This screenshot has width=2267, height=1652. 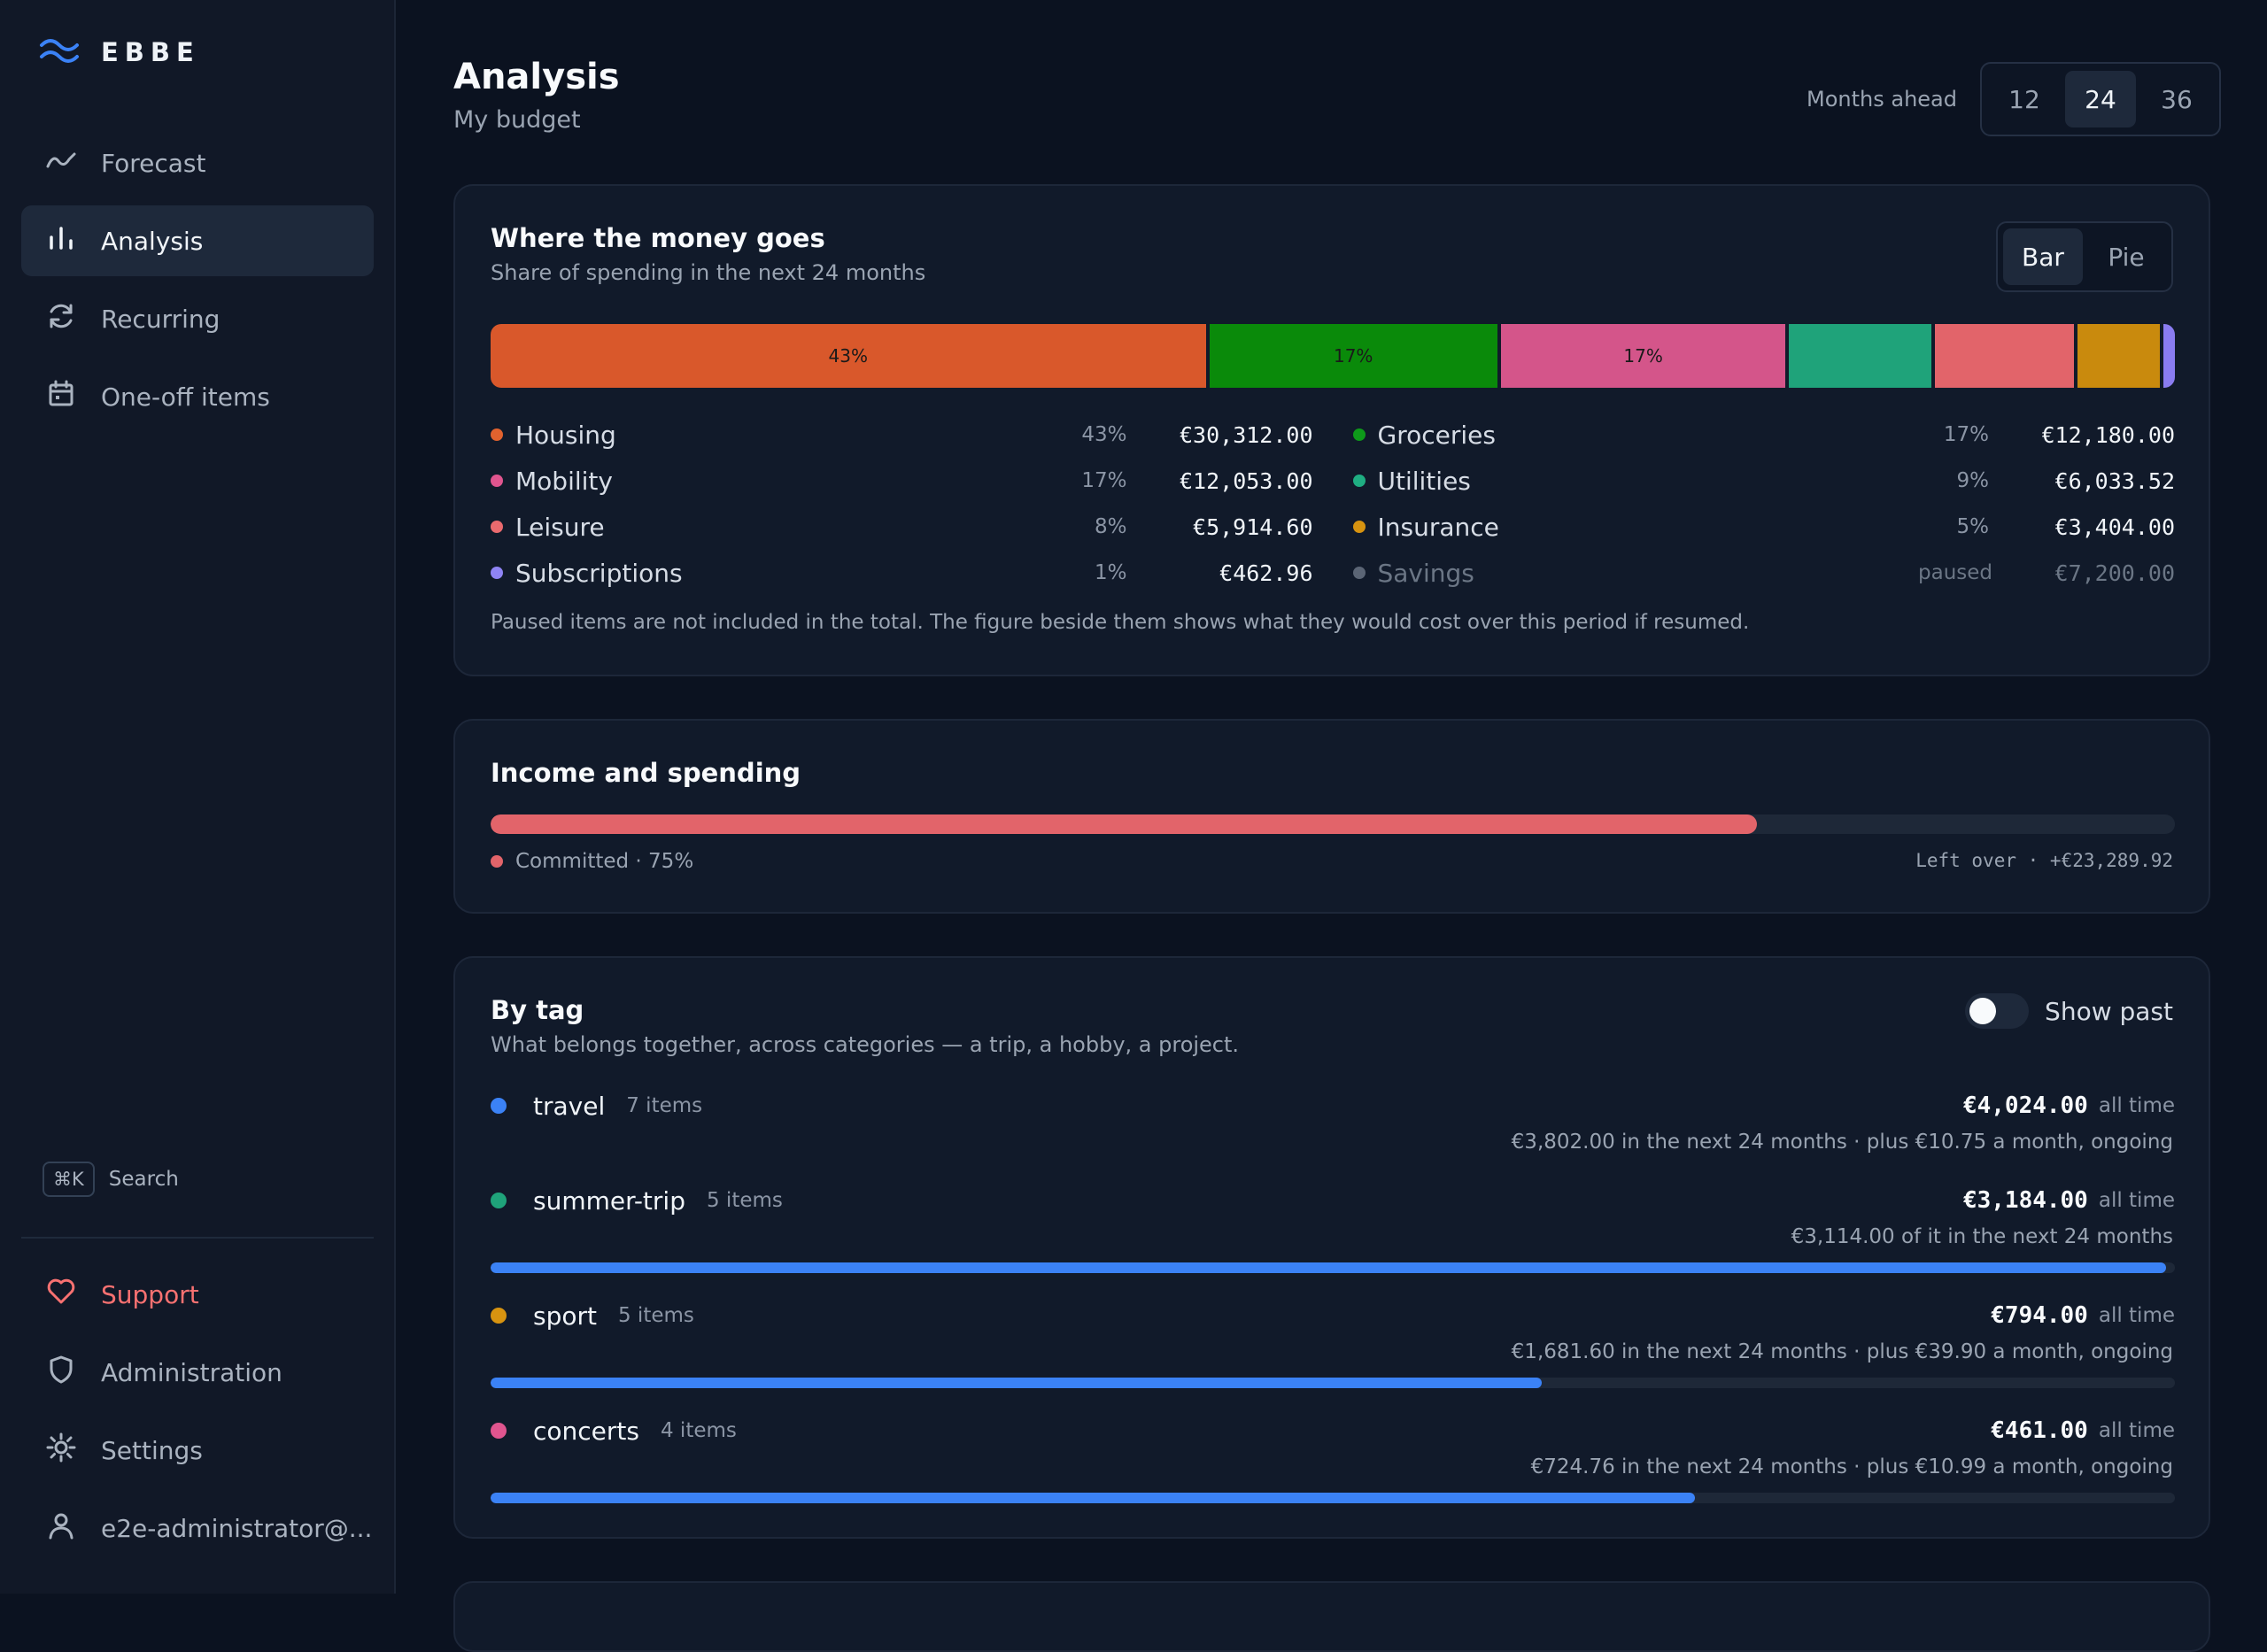 What do you see at coordinates (2043, 256) in the screenshot?
I see `view-bar-button: Bar` at bounding box center [2043, 256].